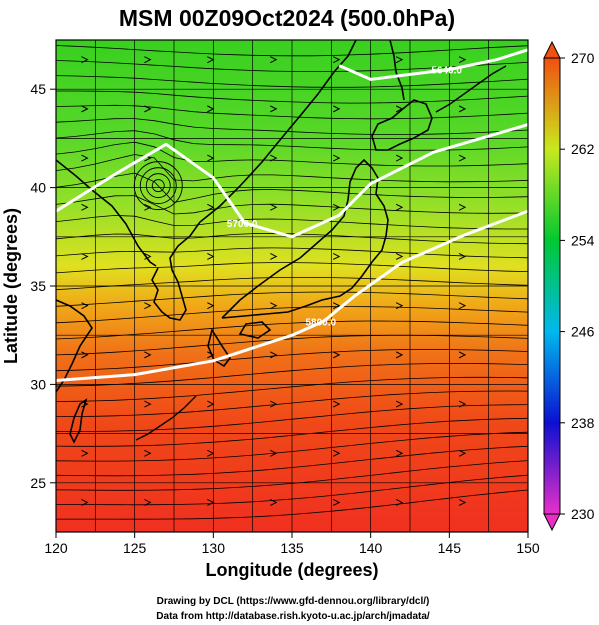 The image size is (599, 625). I want to click on x-tick-label: 140, so click(371, 548).